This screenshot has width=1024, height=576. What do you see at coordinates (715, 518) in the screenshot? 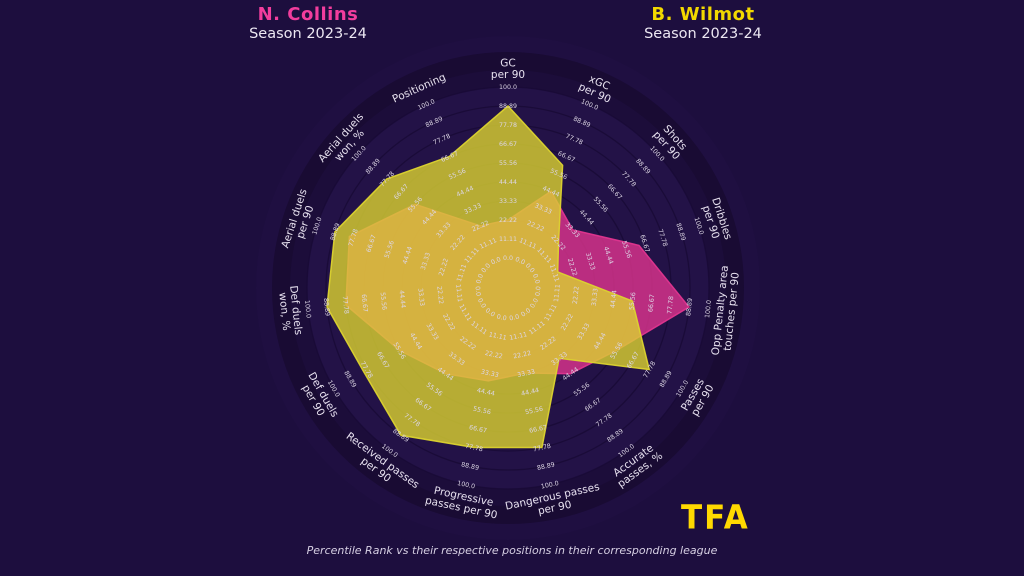
I see `tfa-logo: TFA` at bounding box center [715, 518].